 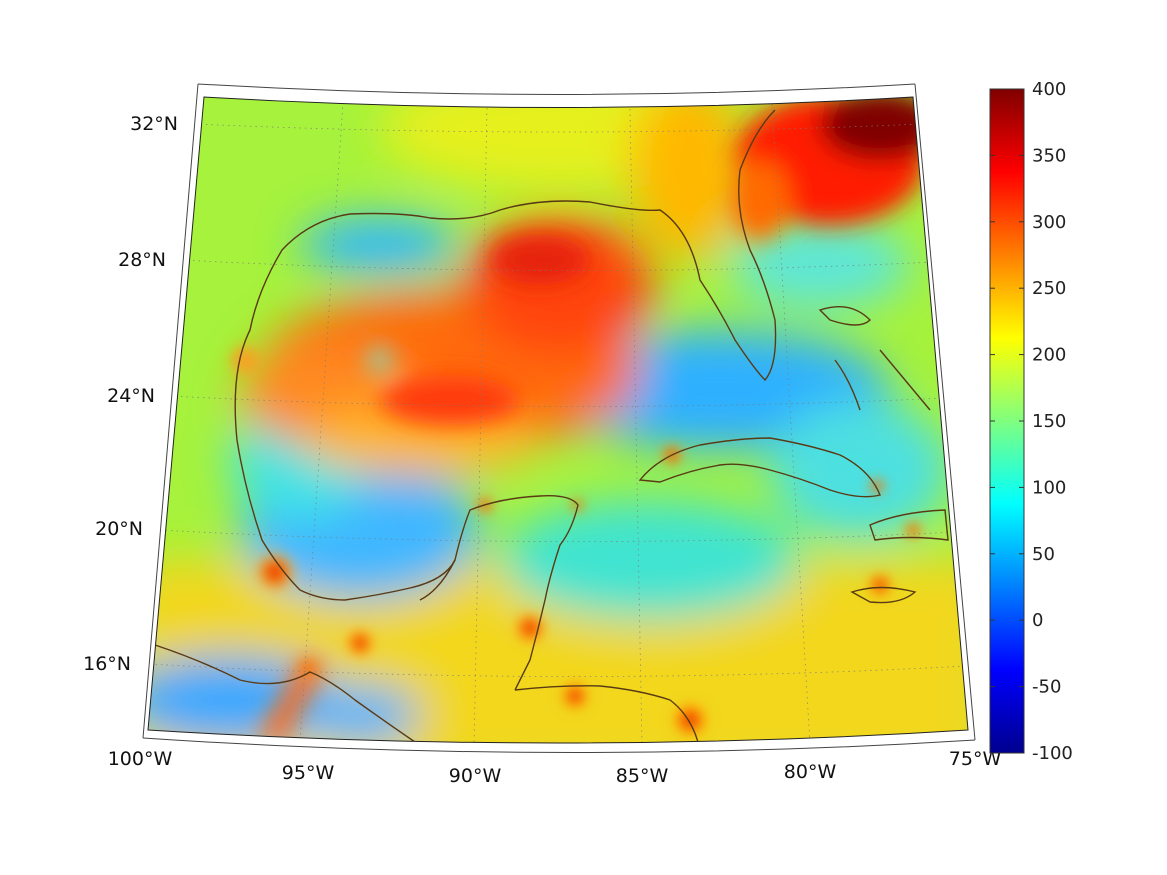 I want to click on map-frame-outer-left, so click(x=170, y=411).